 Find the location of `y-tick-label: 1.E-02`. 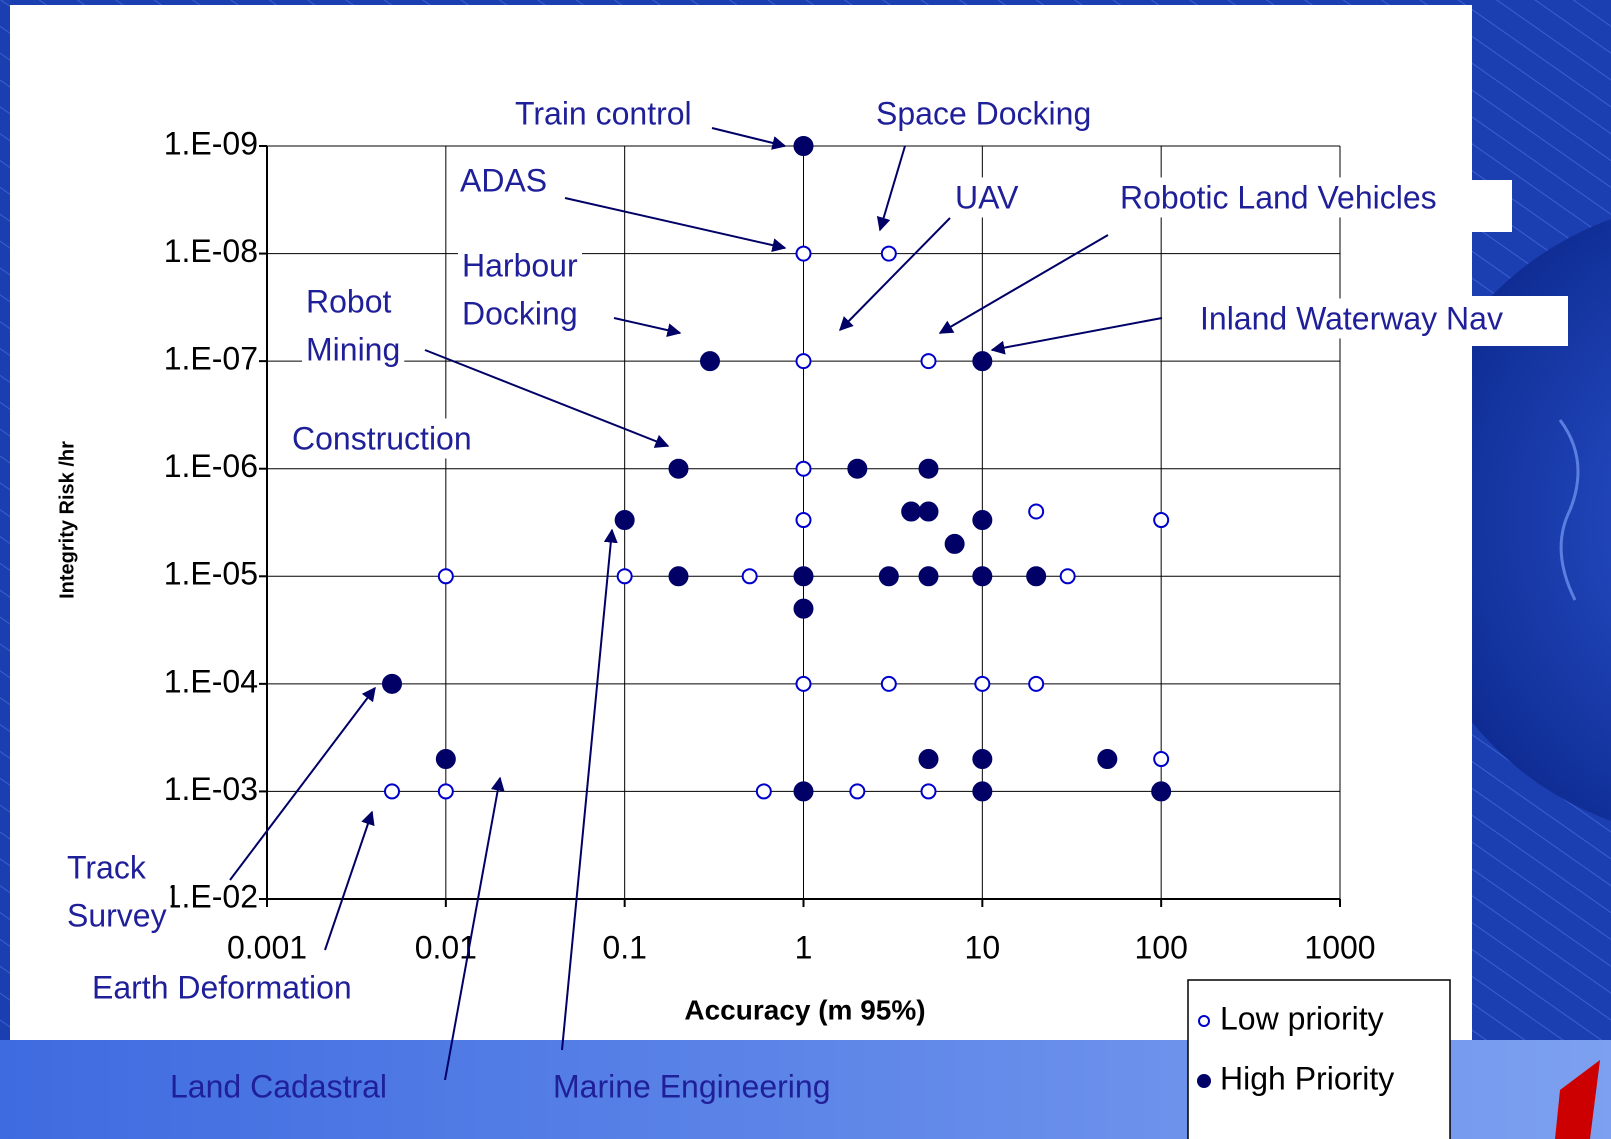

y-tick-label: 1.E-02 is located at coordinates (211, 896).